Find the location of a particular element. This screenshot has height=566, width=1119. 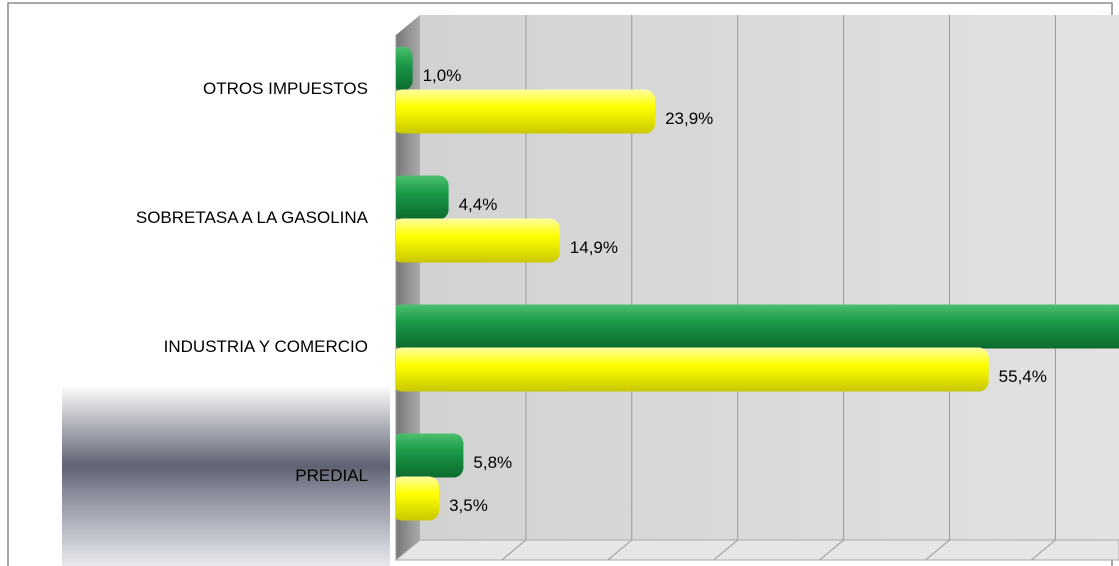

data-label: 5,8% is located at coordinates (492, 462).